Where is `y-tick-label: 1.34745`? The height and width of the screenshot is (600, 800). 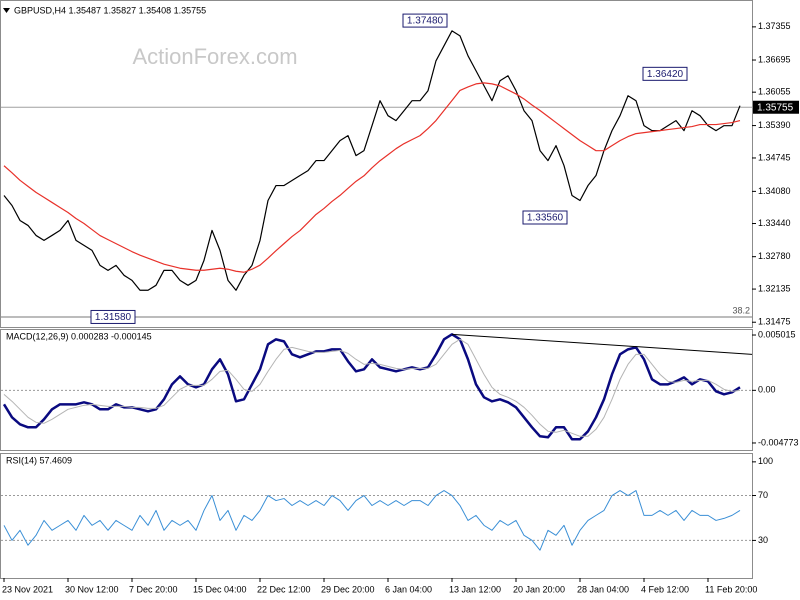
y-tick-label: 1.34745 is located at coordinates (774, 157).